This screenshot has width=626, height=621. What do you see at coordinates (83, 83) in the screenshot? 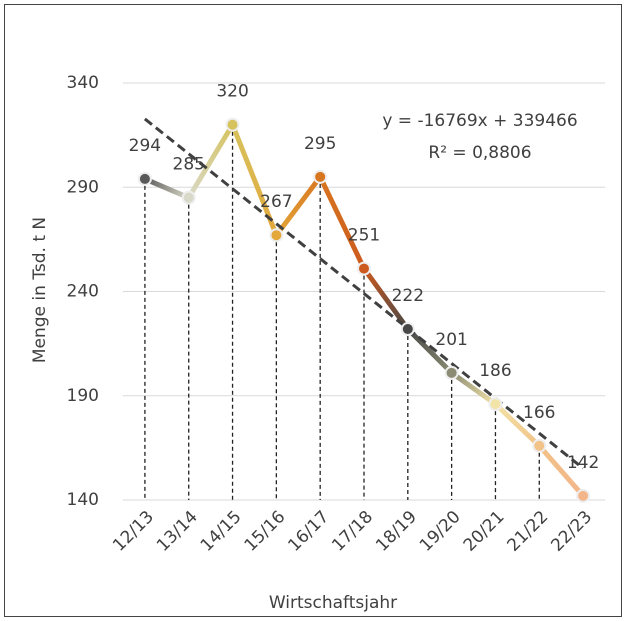
I see `y-tick-label: 340` at bounding box center [83, 83].